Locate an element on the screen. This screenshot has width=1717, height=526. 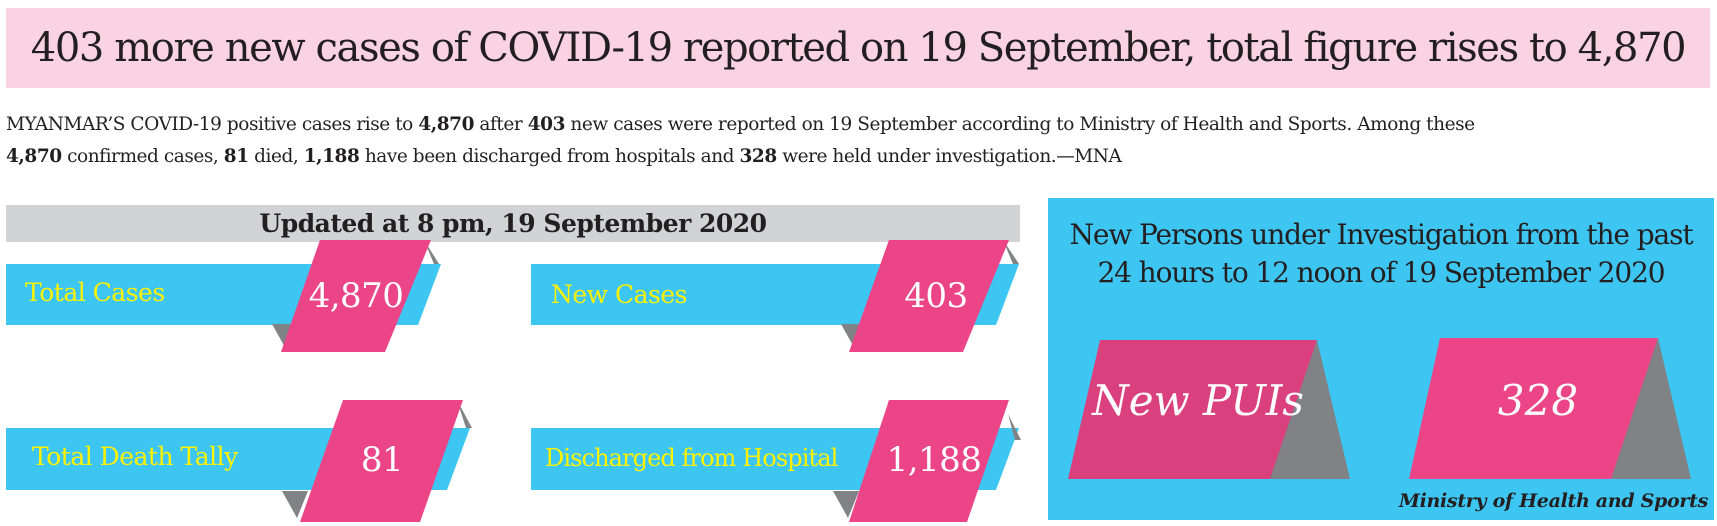
stat-total-cases: Total Cases 4,870 is located at coordinates (251, 302).